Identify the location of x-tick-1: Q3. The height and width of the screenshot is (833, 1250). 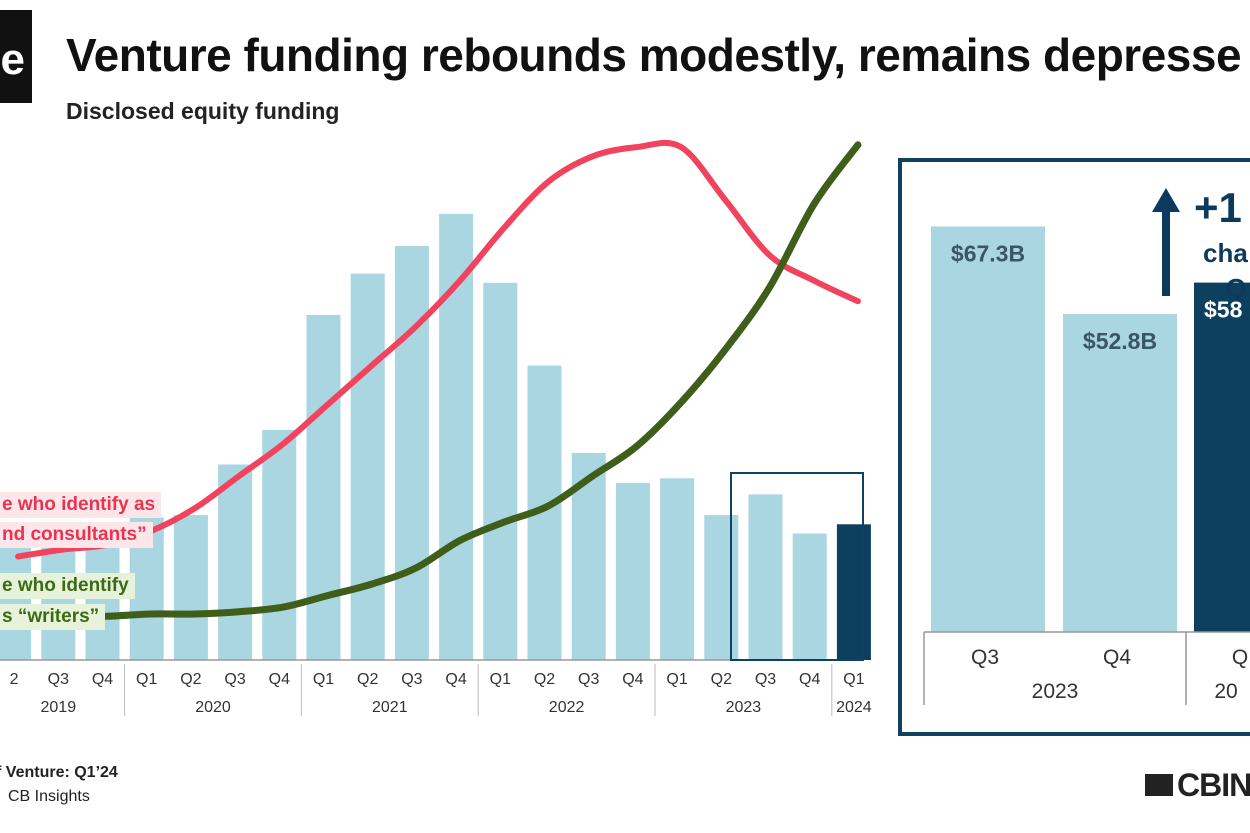
(58, 679).